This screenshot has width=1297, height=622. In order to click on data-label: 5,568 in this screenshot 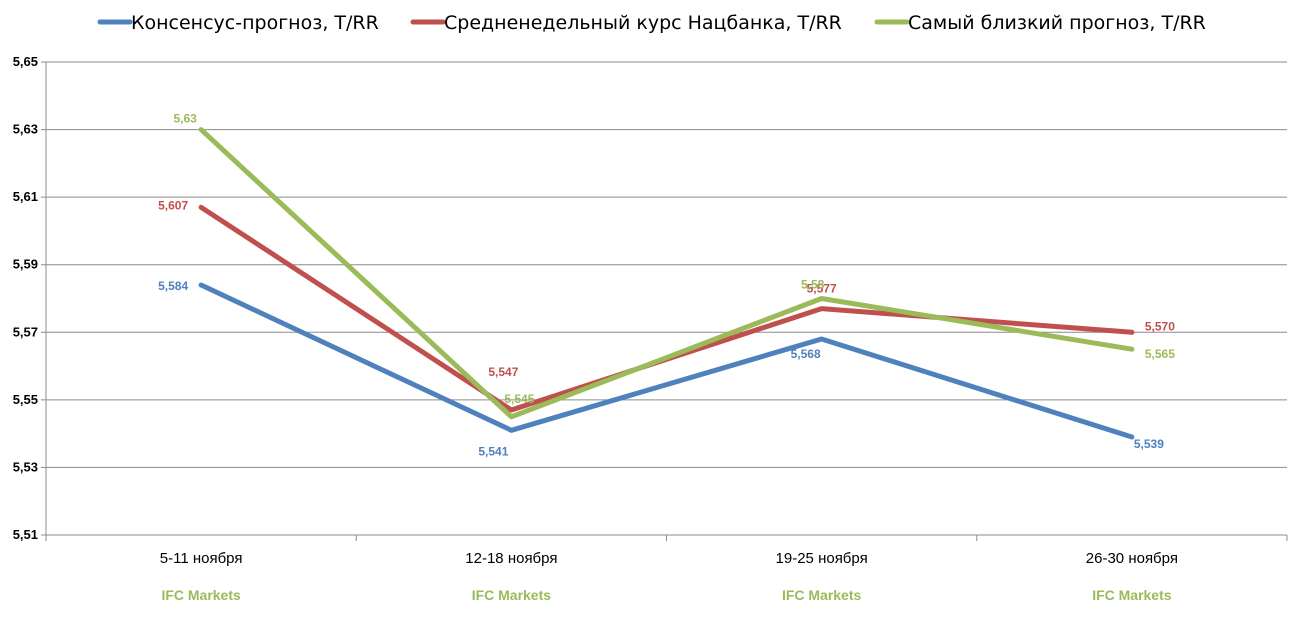, I will do `click(806, 354)`.